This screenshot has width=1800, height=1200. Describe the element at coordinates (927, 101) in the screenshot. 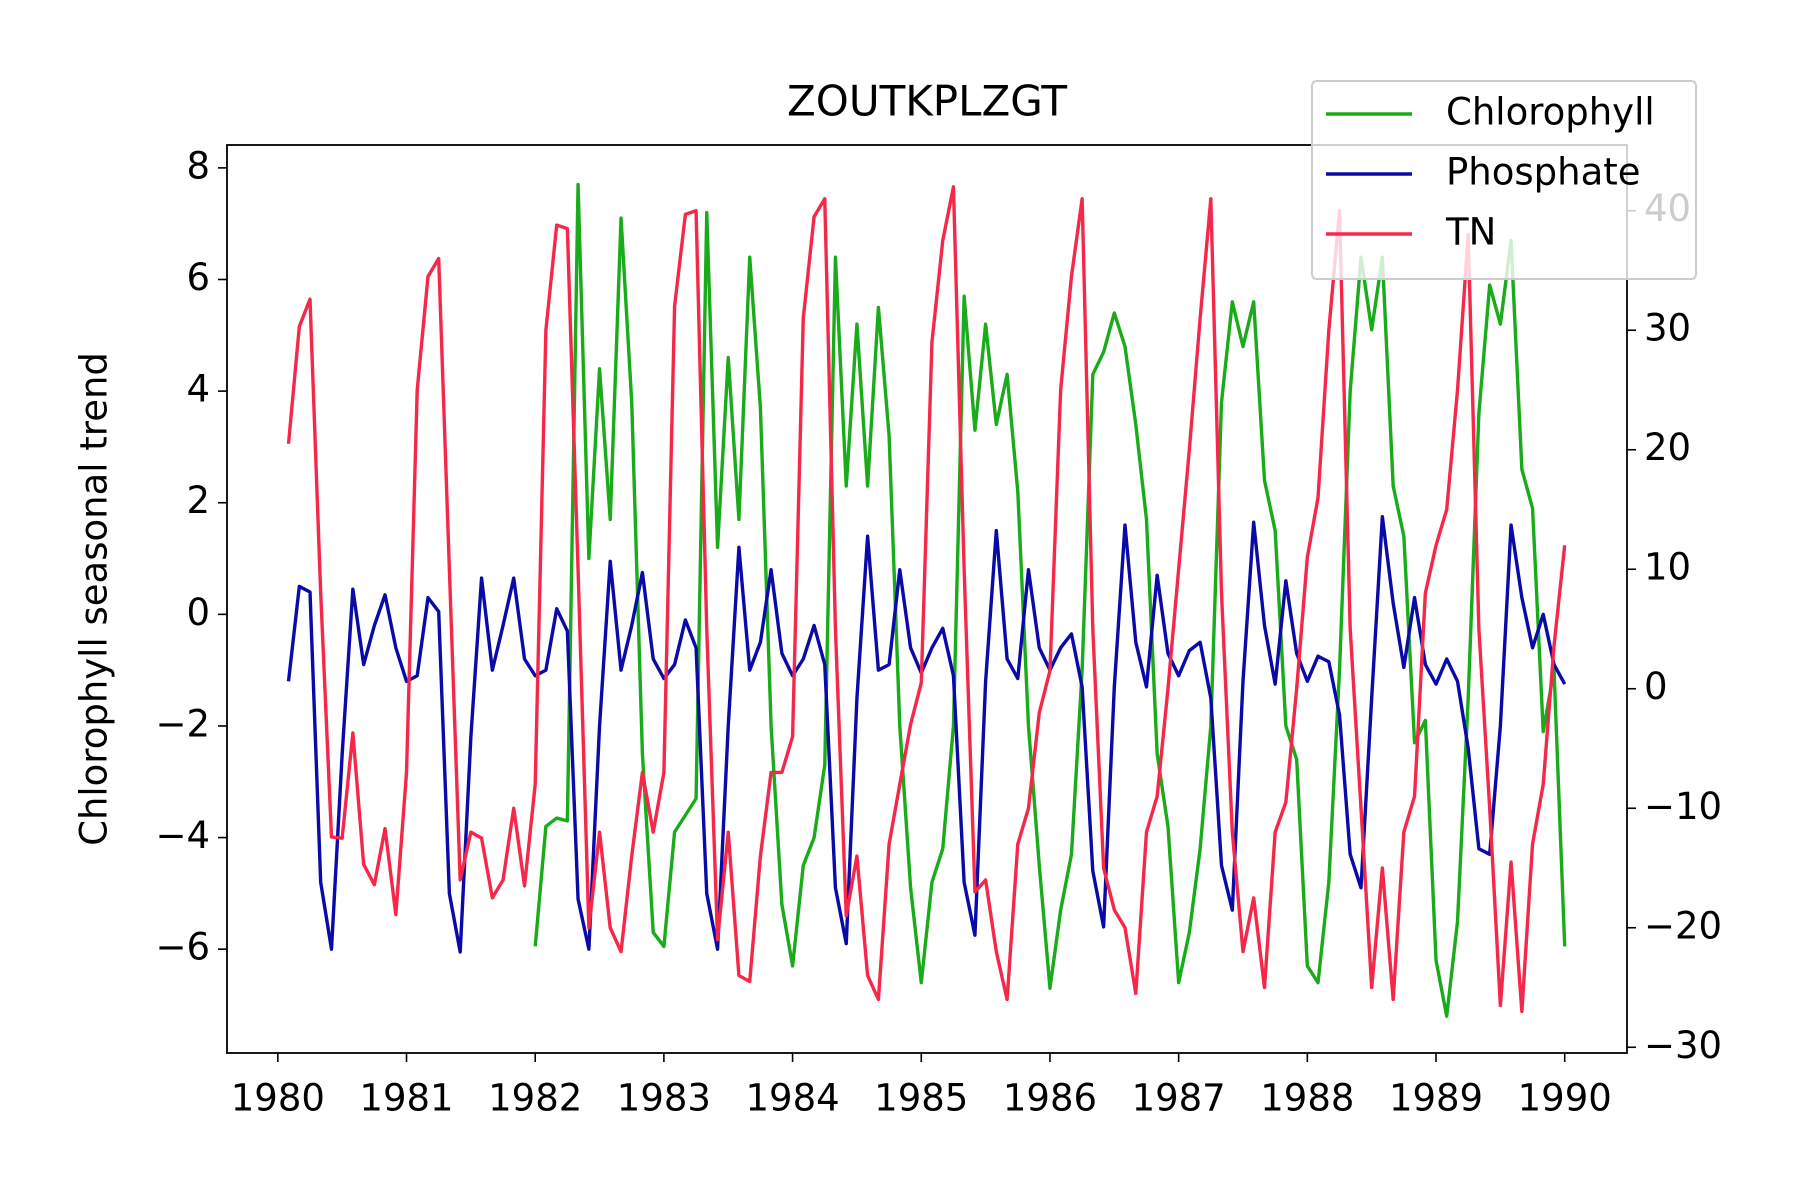

I see `chart-title: ZOUTKPLZGT` at that location.